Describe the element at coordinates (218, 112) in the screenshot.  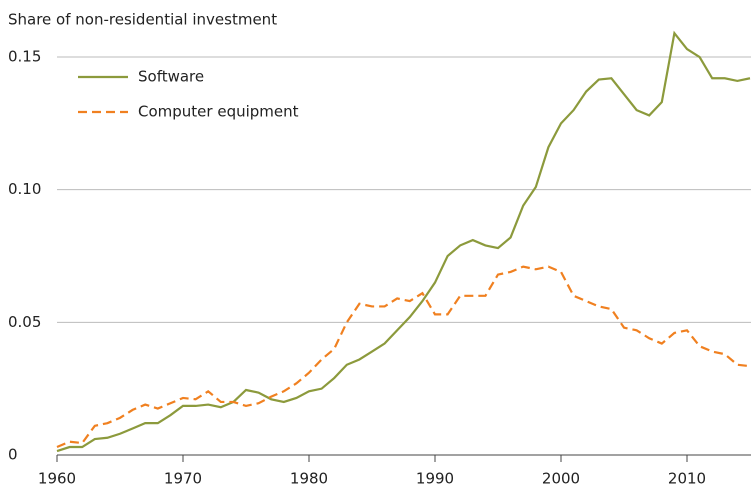
I see `legend-label: Computer equipment` at that location.